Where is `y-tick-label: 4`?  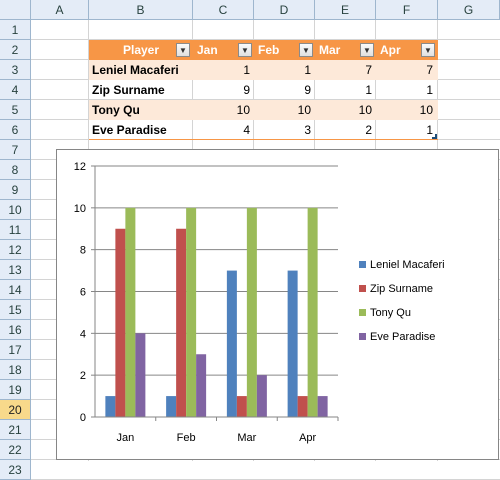 y-tick-label: 4 is located at coordinates (83, 334).